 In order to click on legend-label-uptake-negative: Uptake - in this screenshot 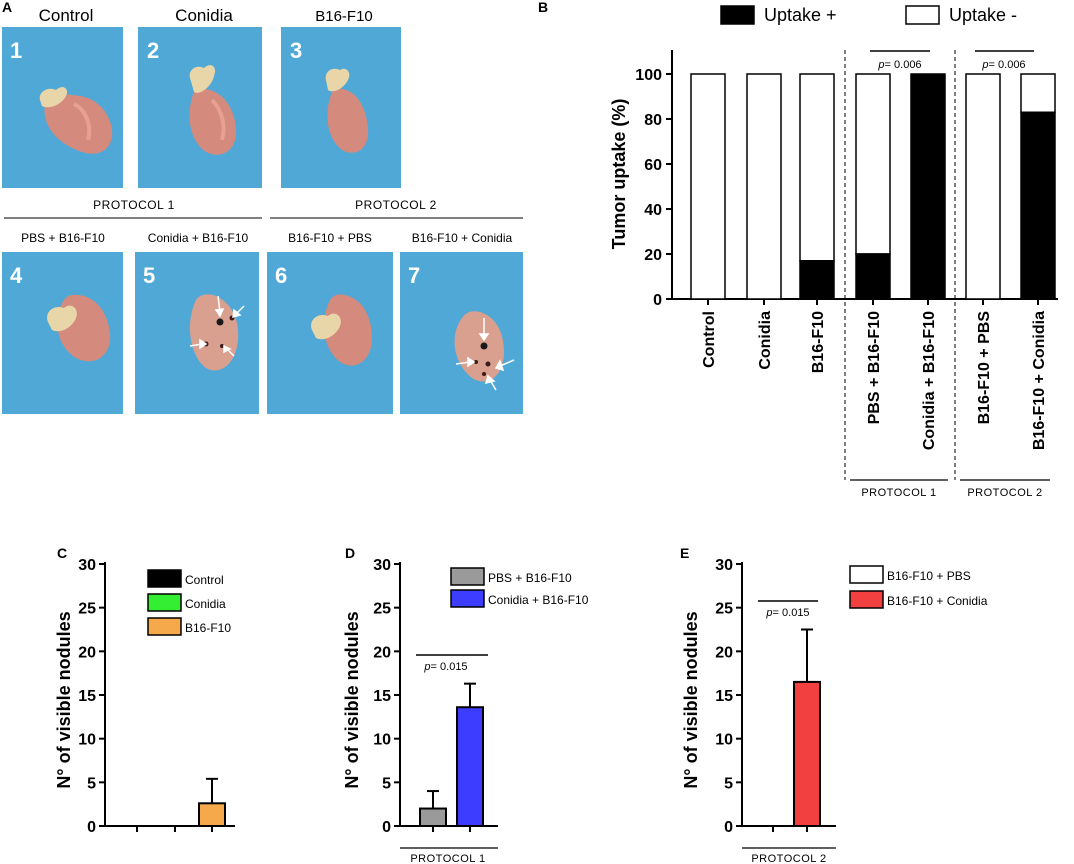, I will do `click(983, 15)`.